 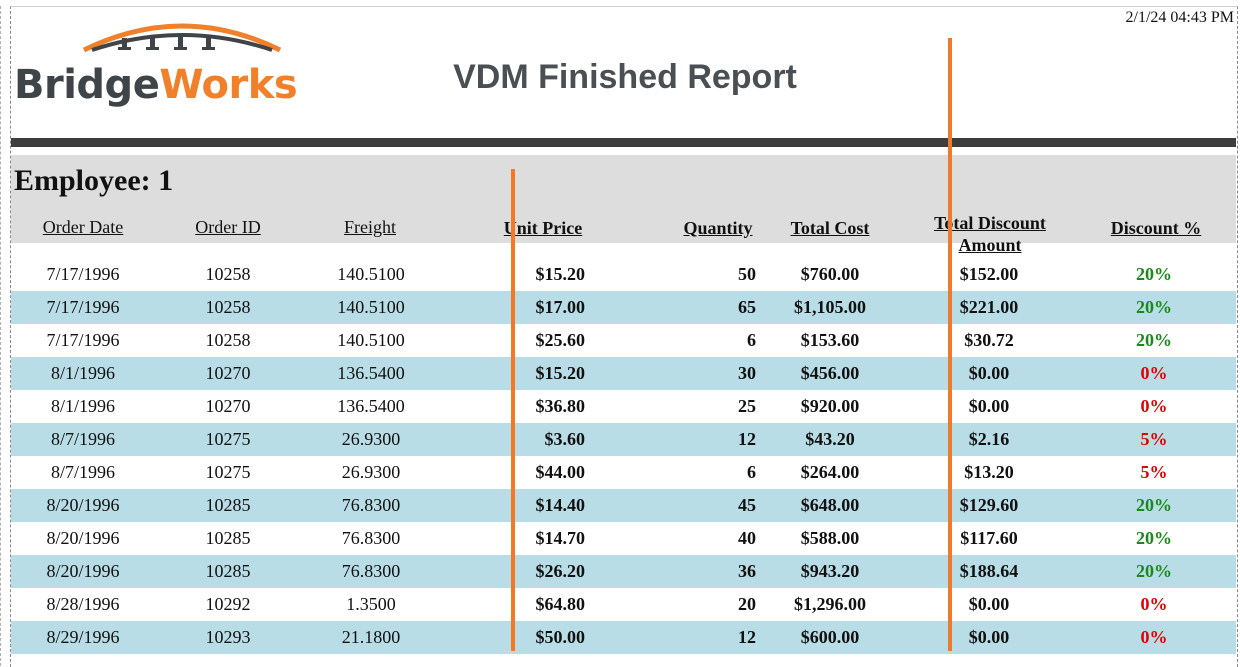 What do you see at coordinates (228, 604) in the screenshot?
I see `order-id-cell: 10292` at bounding box center [228, 604].